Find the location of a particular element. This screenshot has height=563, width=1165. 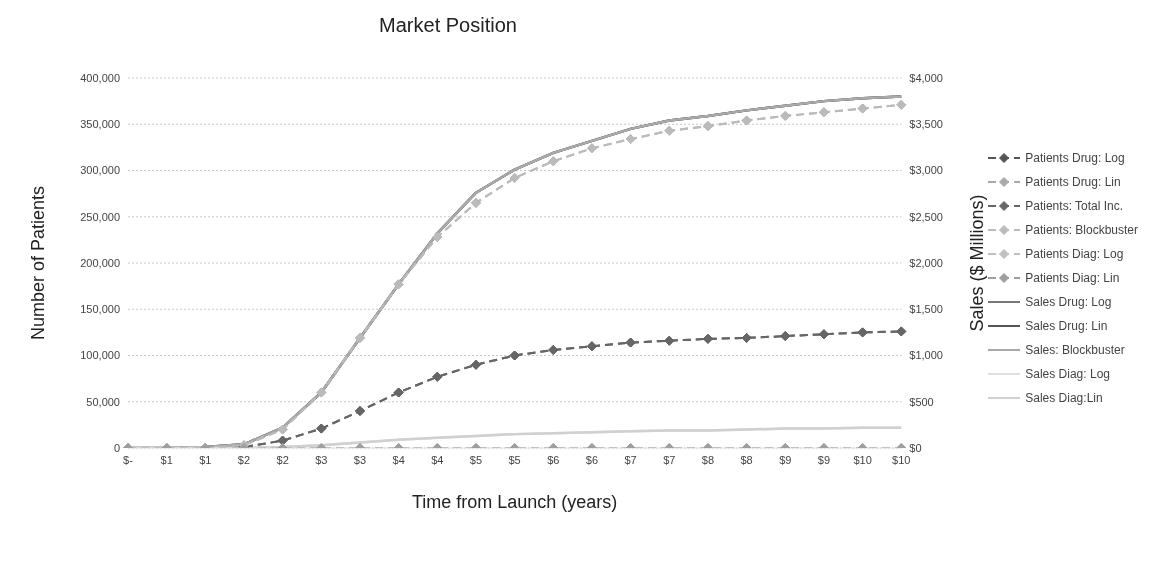

legend-label: Patients Drug: Lin is located at coordinates (1073, 182).